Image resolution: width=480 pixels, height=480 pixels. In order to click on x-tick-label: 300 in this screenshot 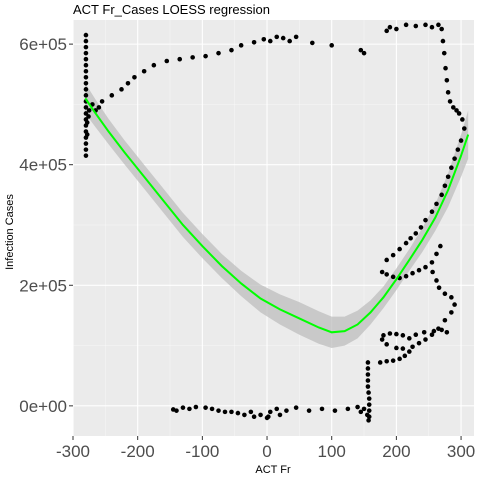, I will do `click(461, 451)`.